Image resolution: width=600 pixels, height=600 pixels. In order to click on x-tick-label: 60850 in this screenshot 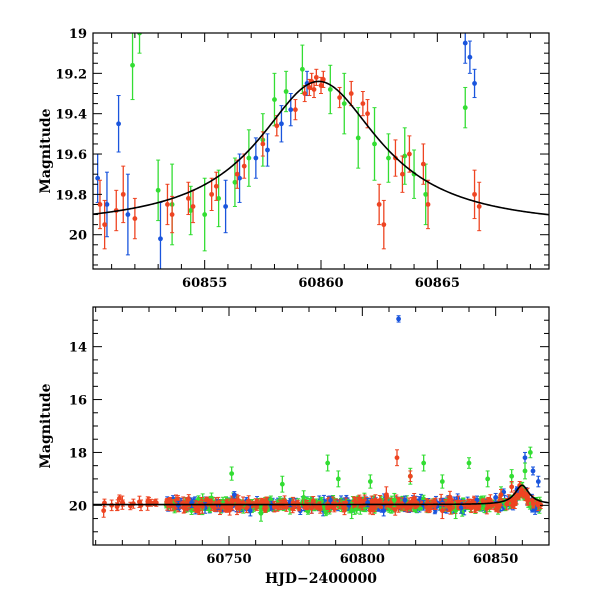, I will do `click(495, 559)`.